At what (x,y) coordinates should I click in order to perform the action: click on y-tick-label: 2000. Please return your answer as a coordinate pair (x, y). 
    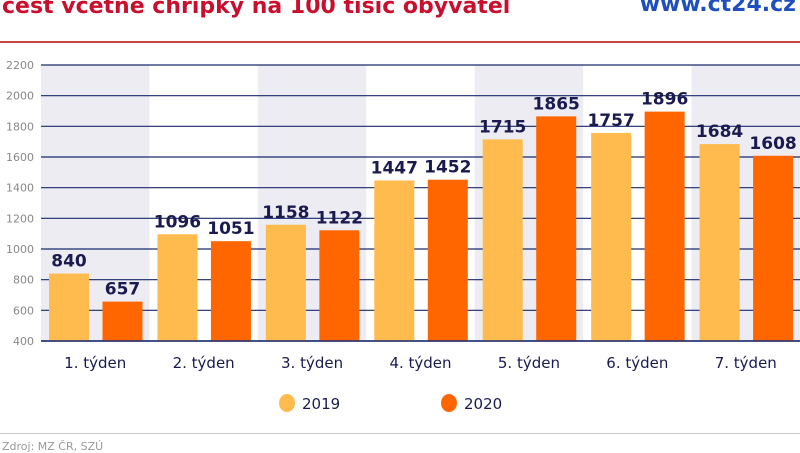
    Looking at the image, I should click on (20, 96).